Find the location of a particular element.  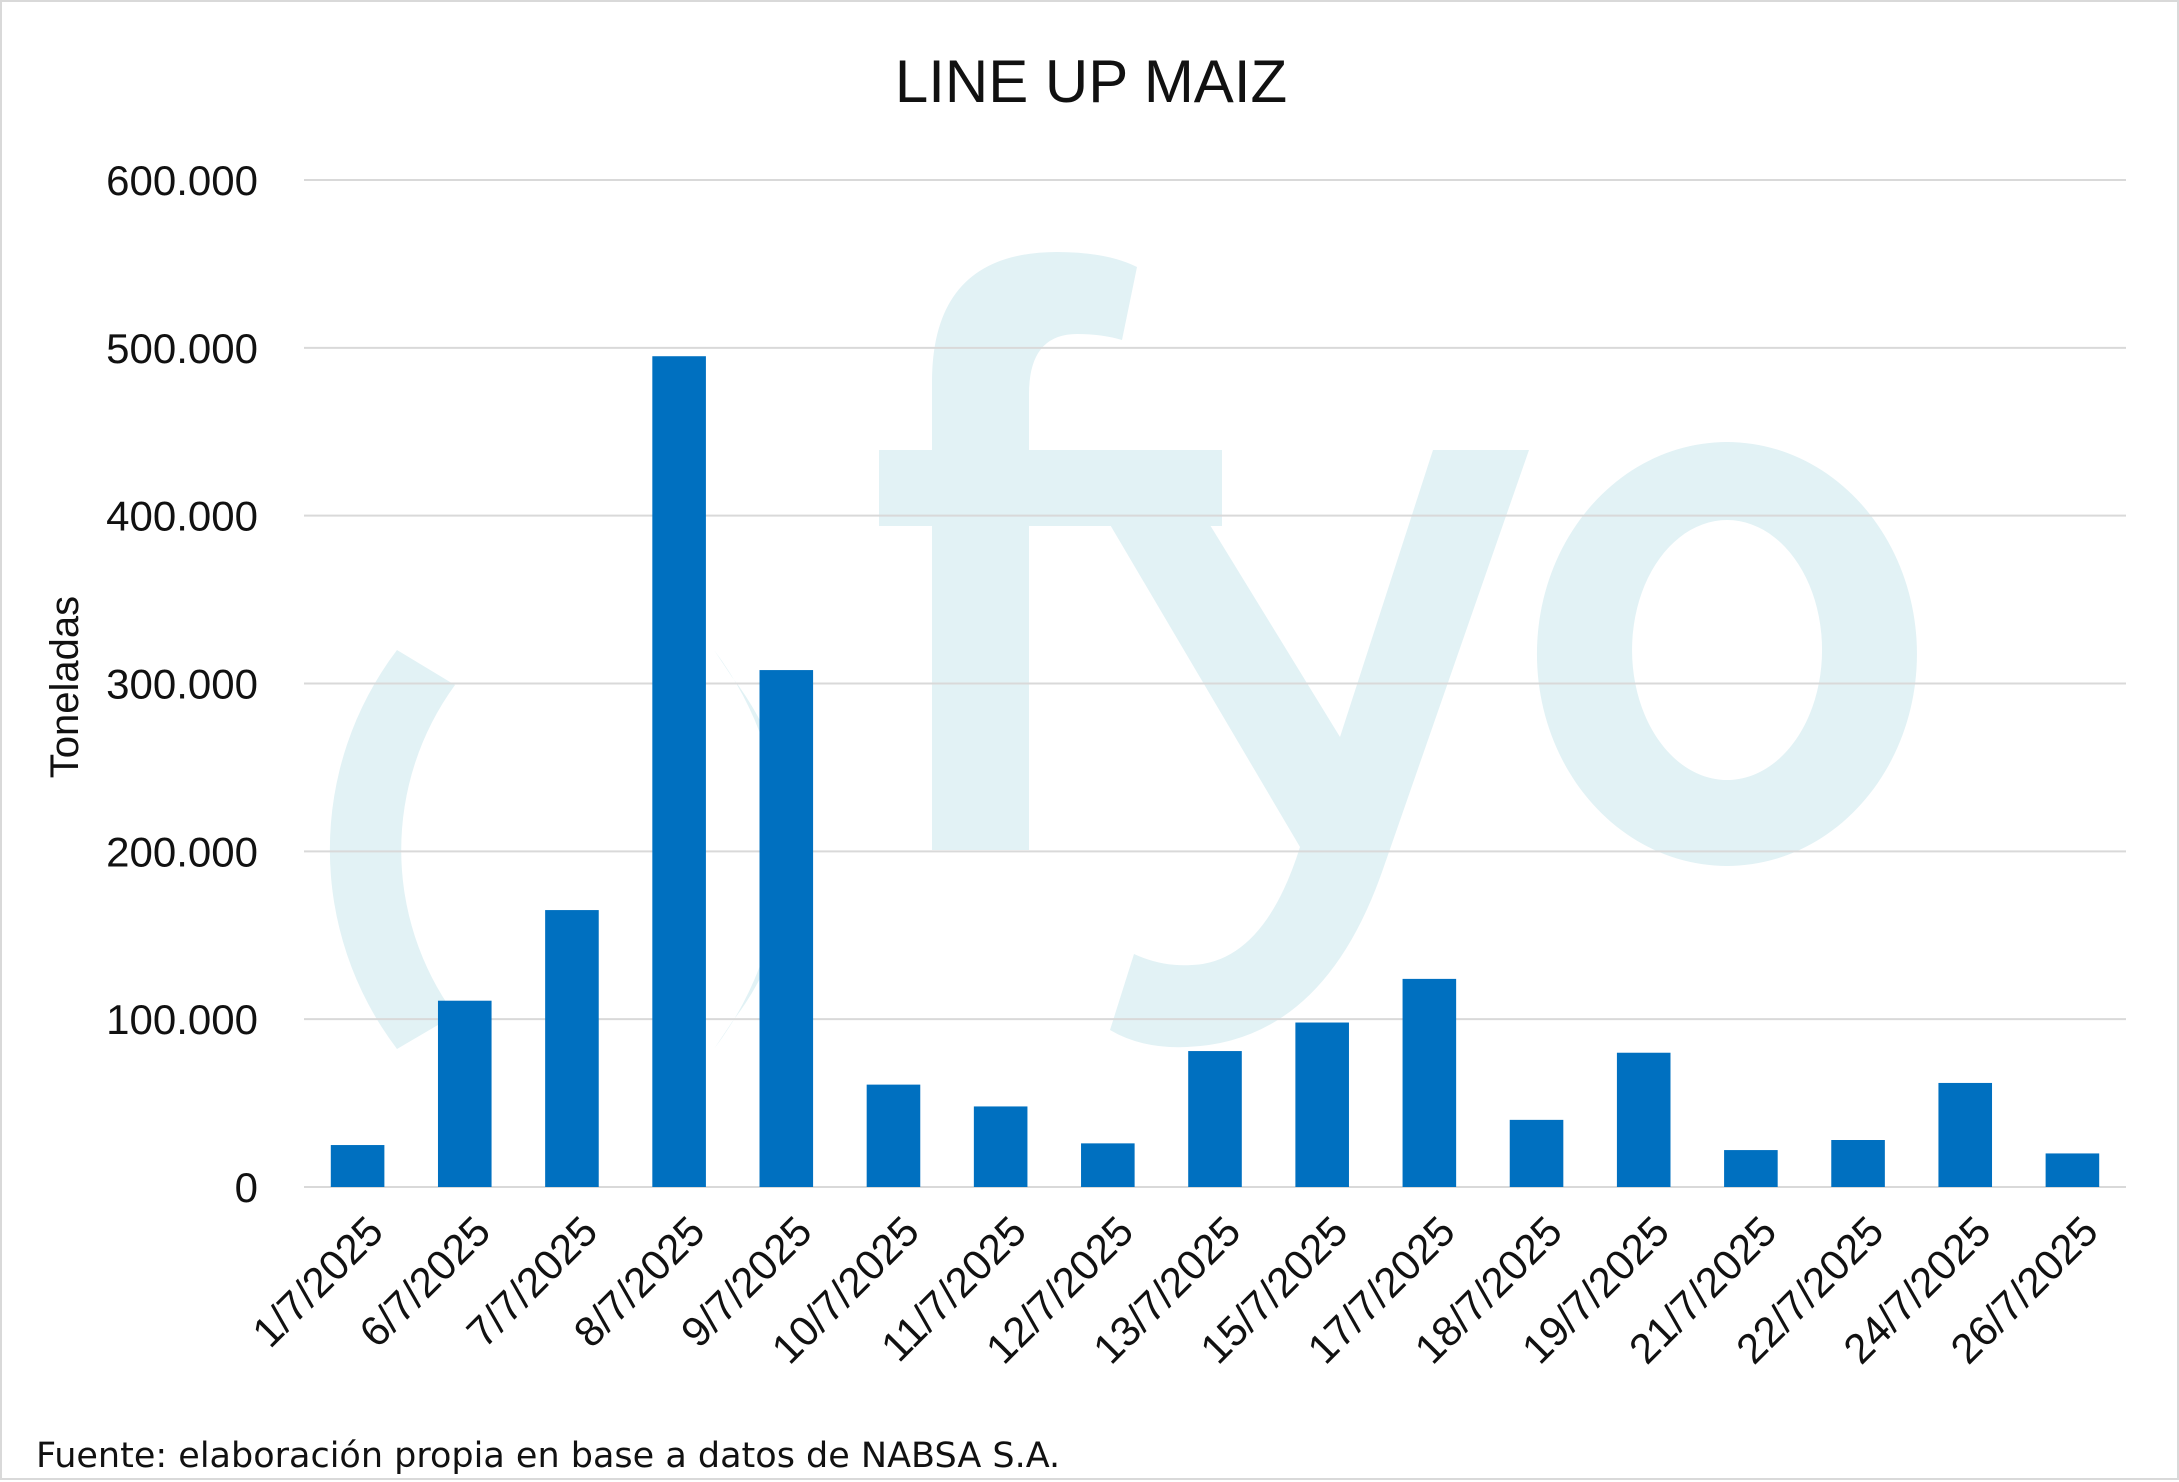

y-tick-label: 300.000 is located at coordinates (182, 684).